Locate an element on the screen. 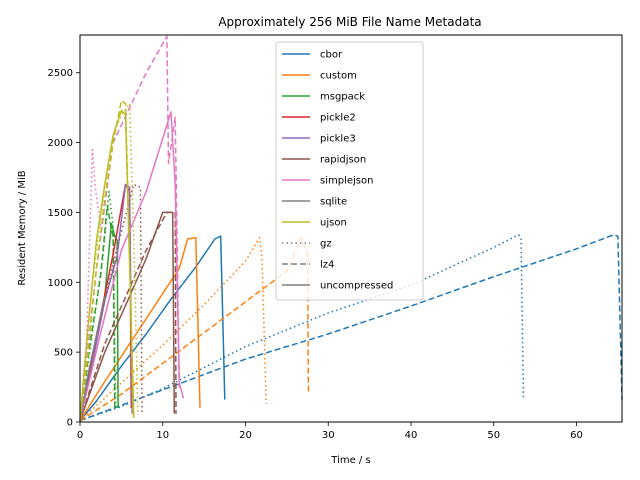 This screenshot has width=640, height=480. y-axis-label: Resident Memory / MiB is located at coordinates (22, 227).